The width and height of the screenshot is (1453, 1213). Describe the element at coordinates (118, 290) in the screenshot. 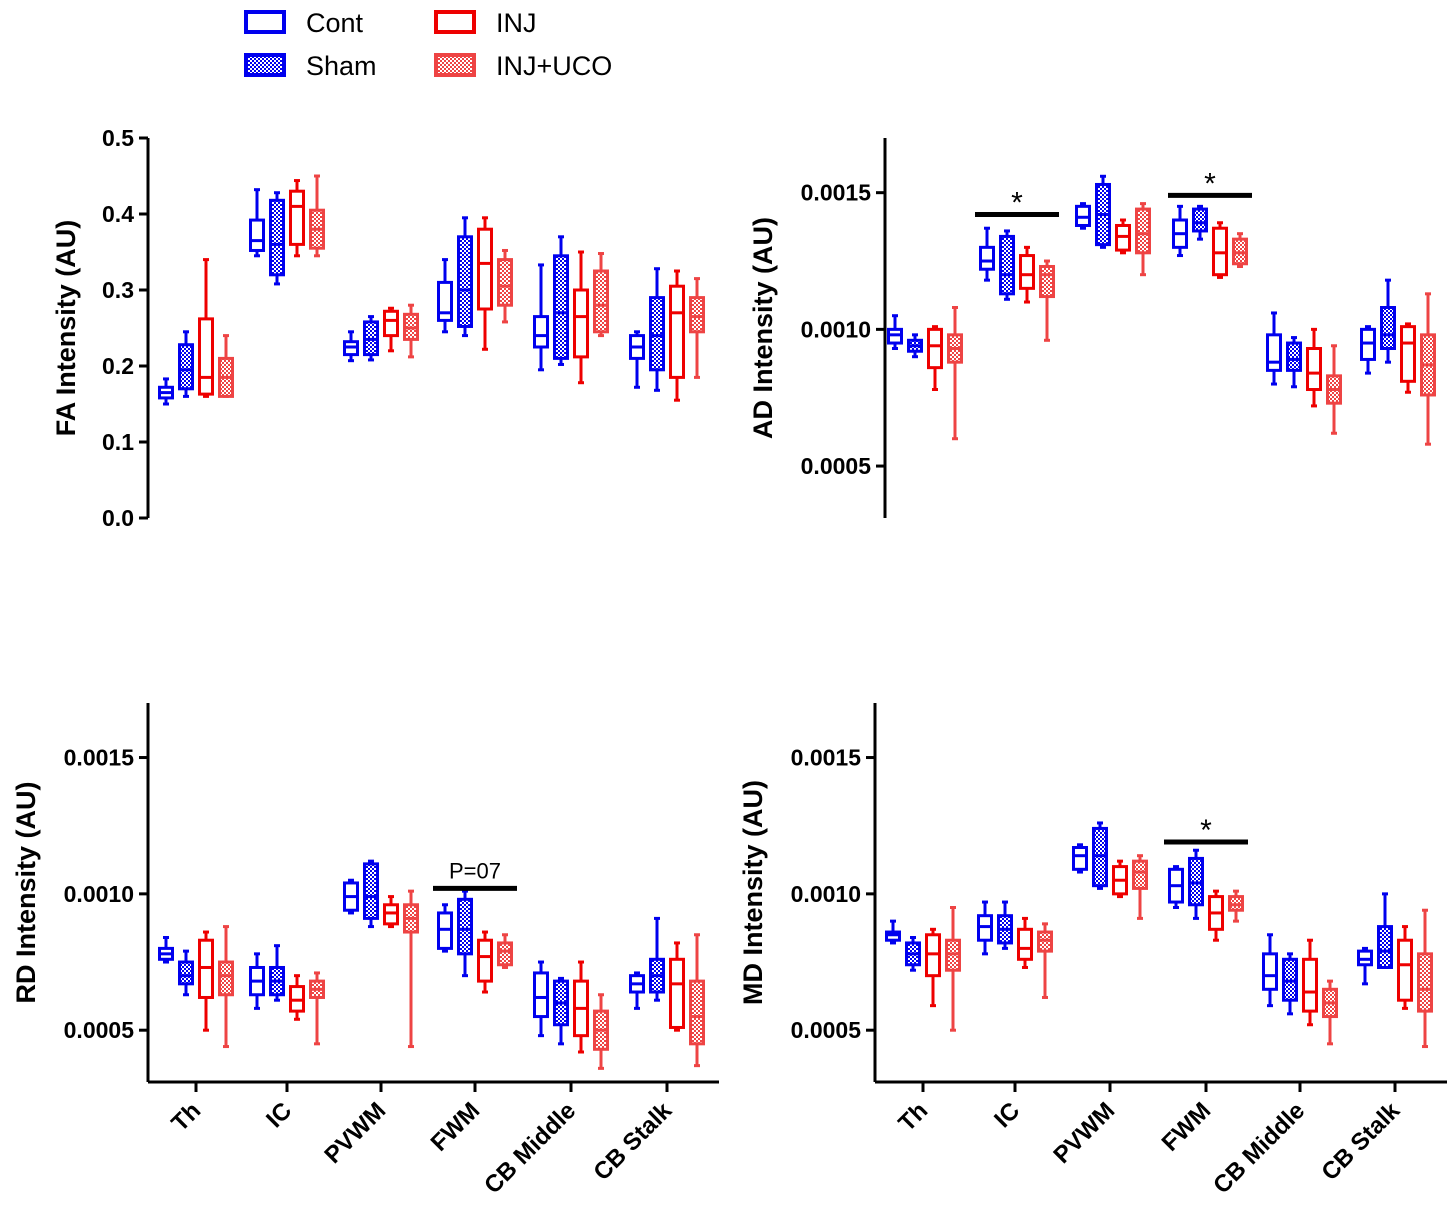

I see `y-tick-label: 0.3` at that location.